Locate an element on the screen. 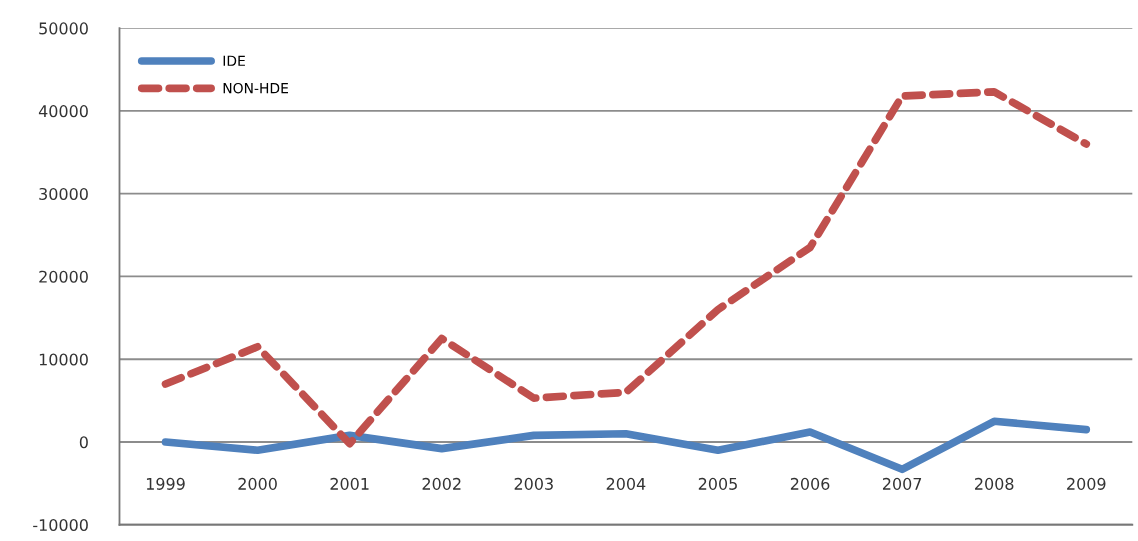 The height and width of the screenshot is (541, 1138). x-tick-label: 2000 is located at coordinates (257, 483).